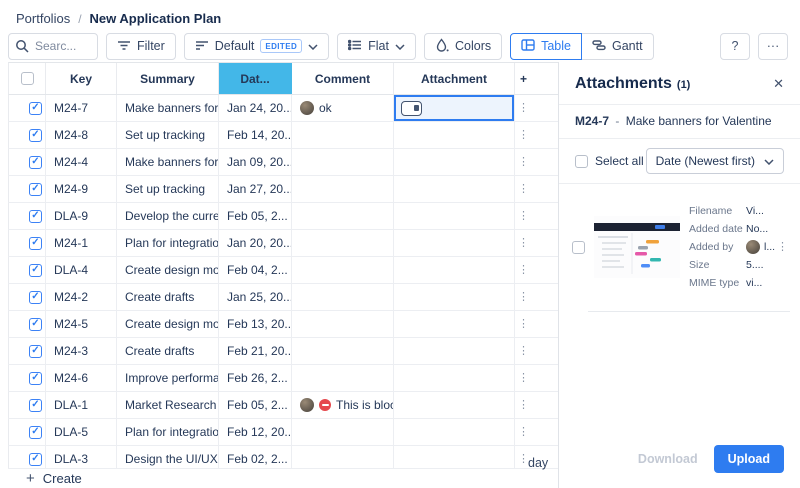 This screenshot has height=488, width=800. I want to click on column-header-summary: Summary, so click(168, 78).